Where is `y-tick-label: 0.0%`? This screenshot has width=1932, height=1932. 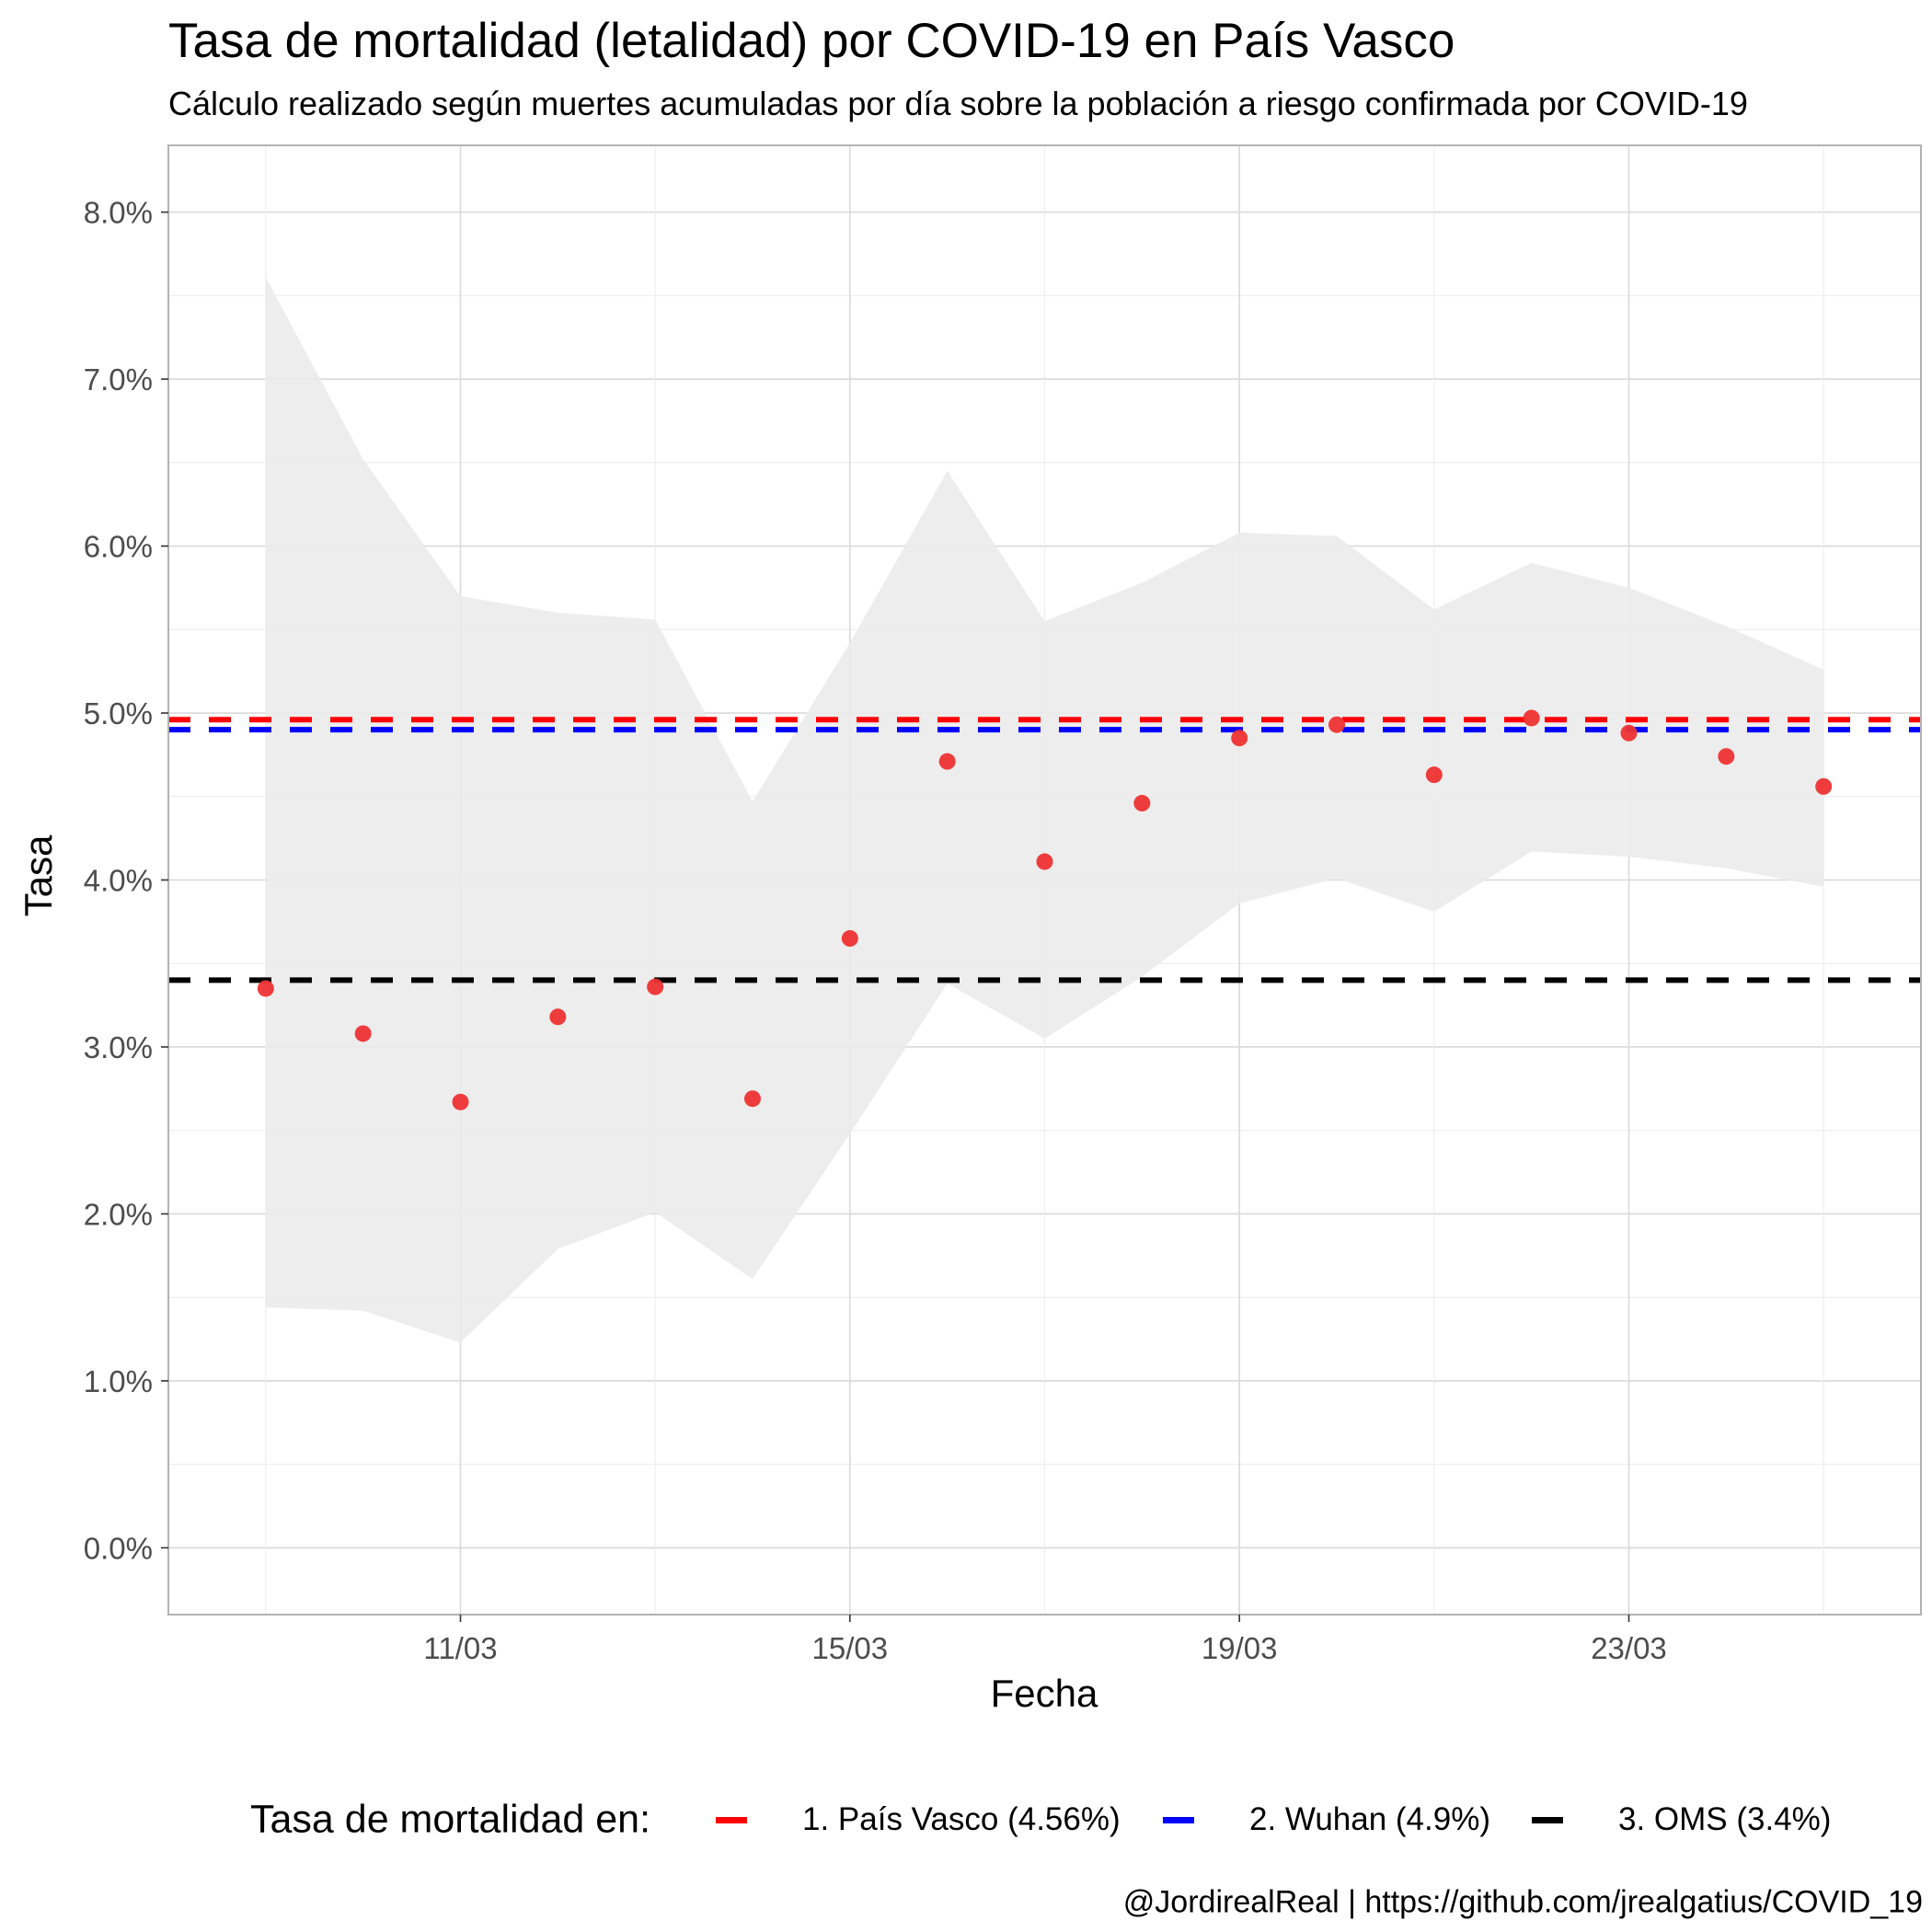
y-tick-label: 0.0% is located at coordinates (118, 1548).